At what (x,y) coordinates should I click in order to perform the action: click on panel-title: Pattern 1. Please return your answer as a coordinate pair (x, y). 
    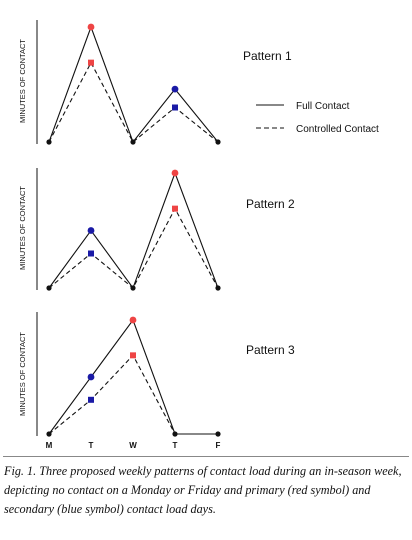
    Looking at the image, I should click on (267, 56).